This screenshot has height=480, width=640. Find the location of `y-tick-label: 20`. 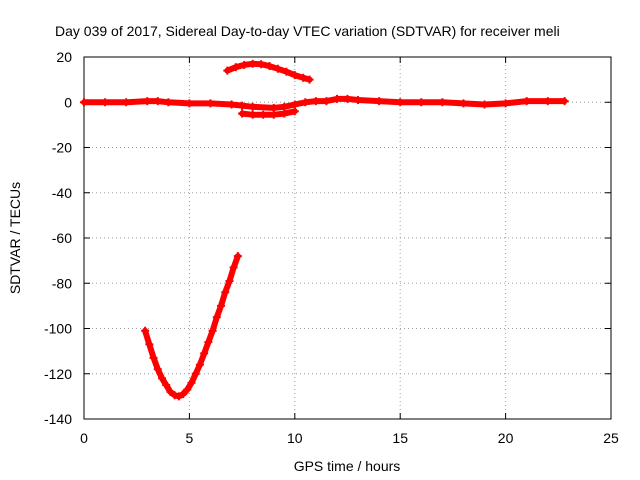

y-tick-label: 20 is located at coordinates (64, 57).